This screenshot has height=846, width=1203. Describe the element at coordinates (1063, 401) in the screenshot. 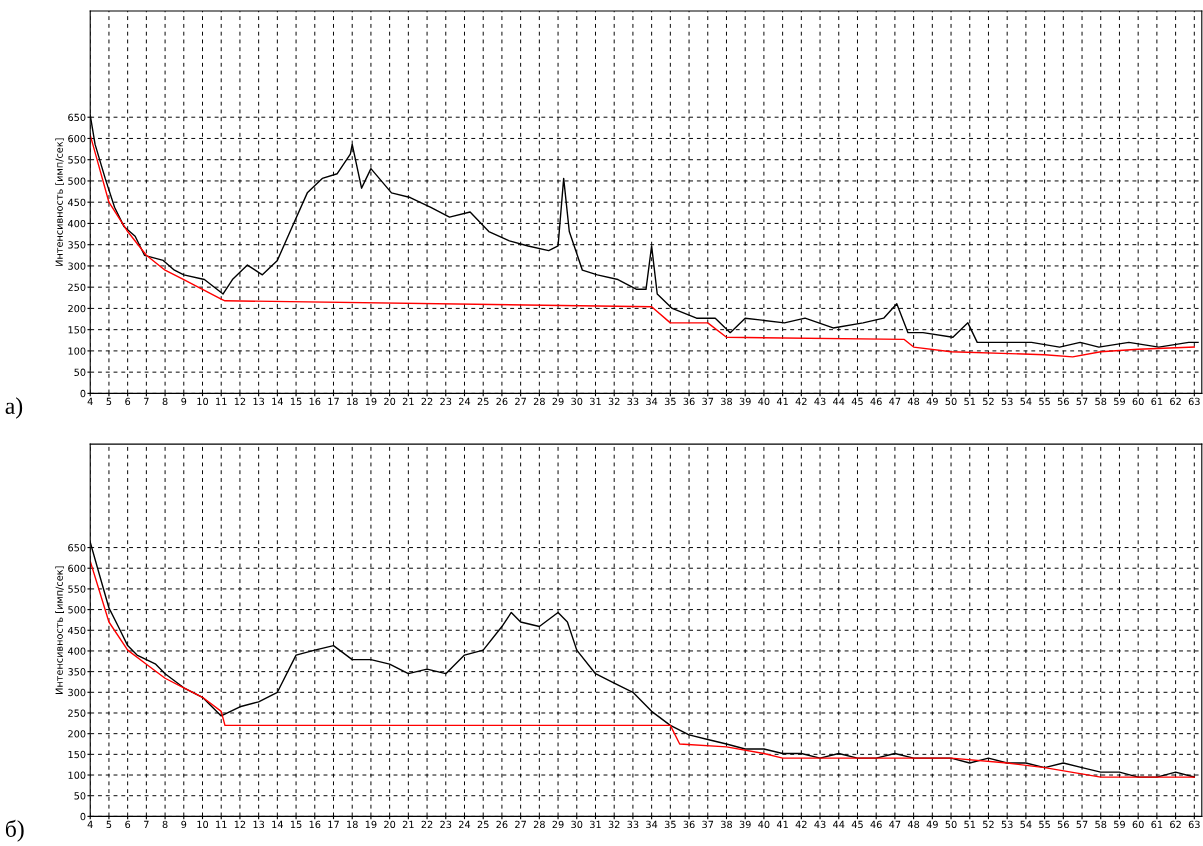

I see `x-tick-label: 56` at that location.